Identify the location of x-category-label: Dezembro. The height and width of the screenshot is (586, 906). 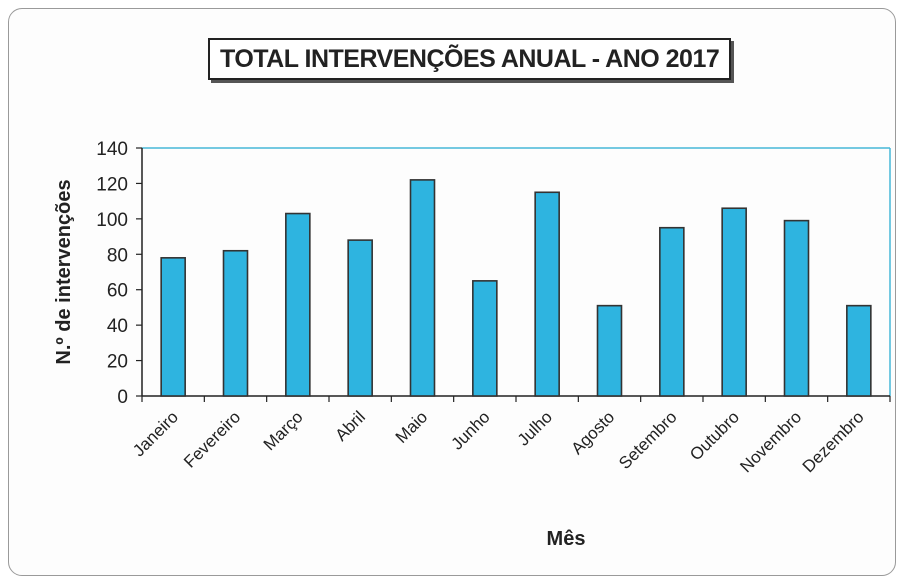
(833, 441).